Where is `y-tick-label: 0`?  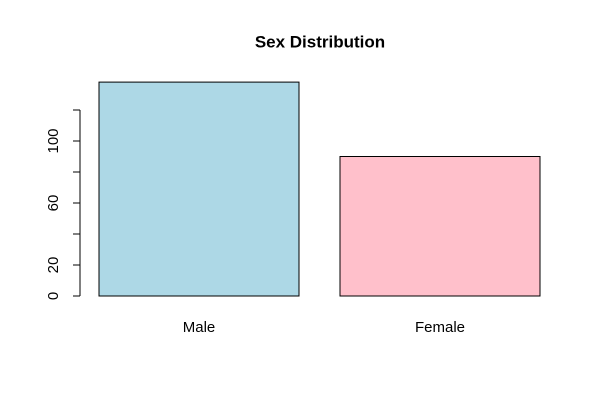
y-tick-label: 0 is located at coordinates (53, 296).